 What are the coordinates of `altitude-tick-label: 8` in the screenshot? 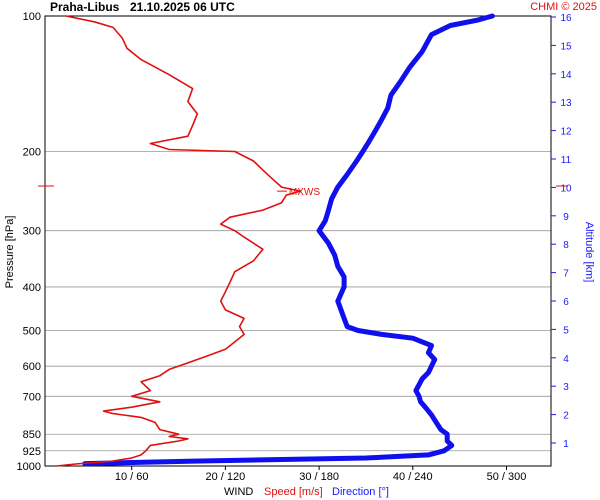 It's located at (566, 245).